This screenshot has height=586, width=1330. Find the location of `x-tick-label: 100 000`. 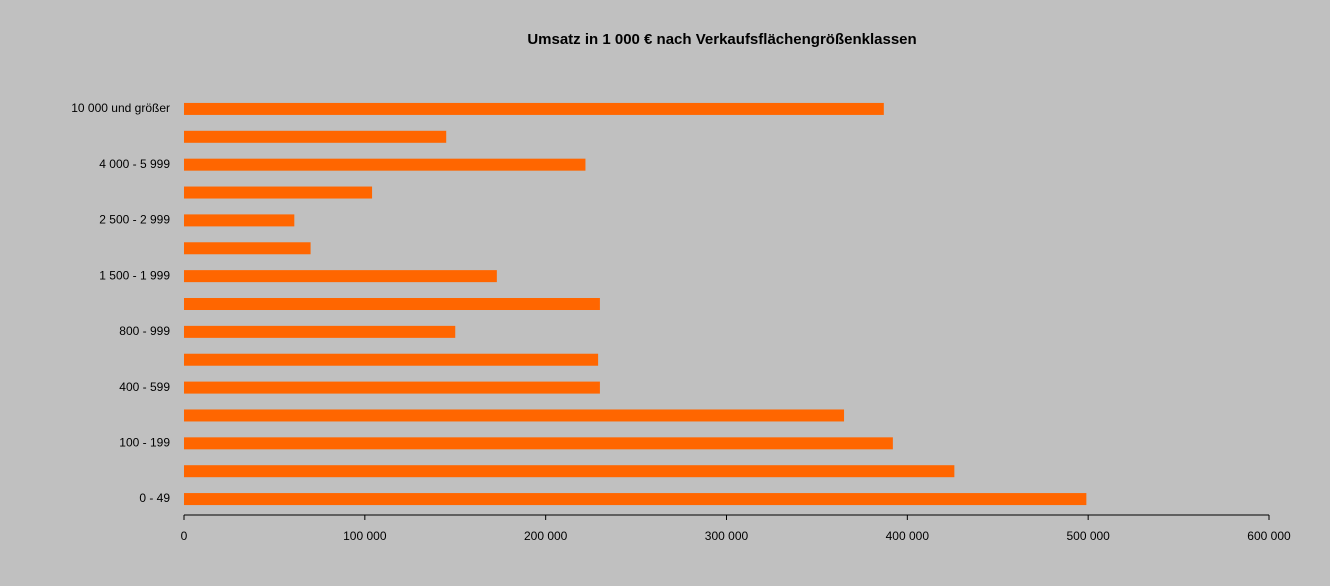

x-tick-label: 100 000 is located at coordinates (365, 536).